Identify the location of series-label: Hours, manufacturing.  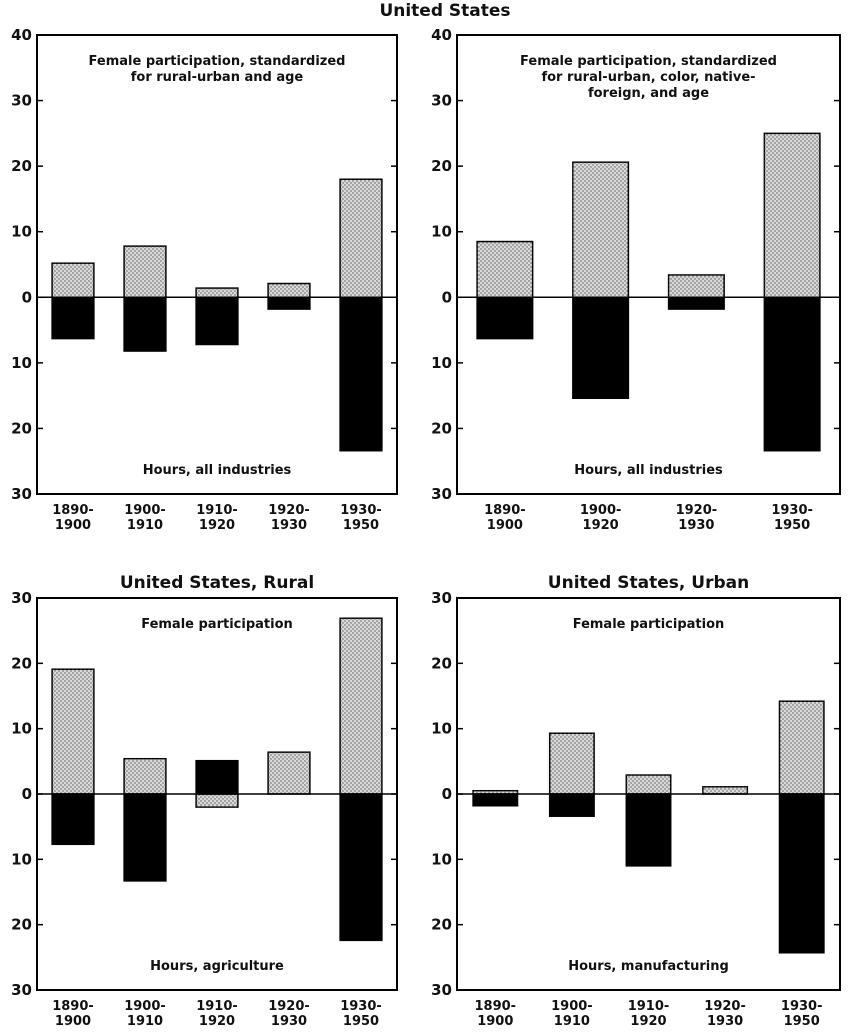
(648, 966).